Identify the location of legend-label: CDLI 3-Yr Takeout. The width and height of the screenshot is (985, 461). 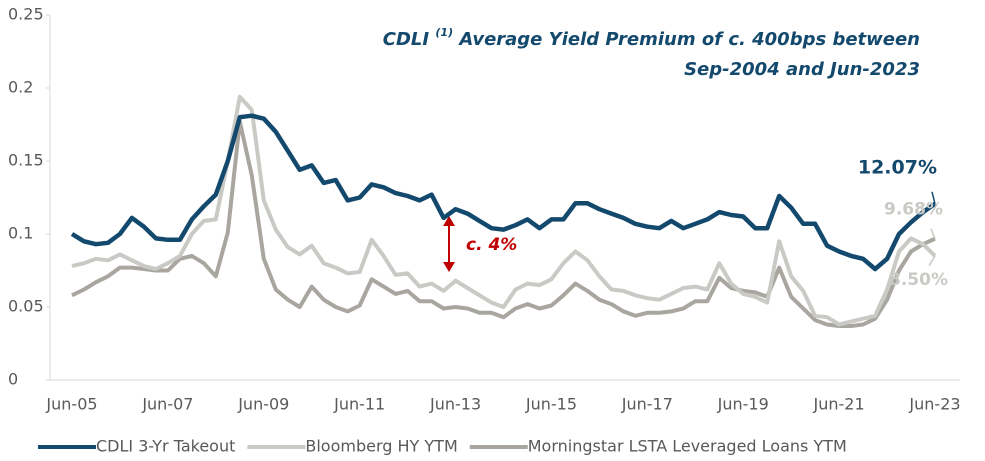
(165, 446).